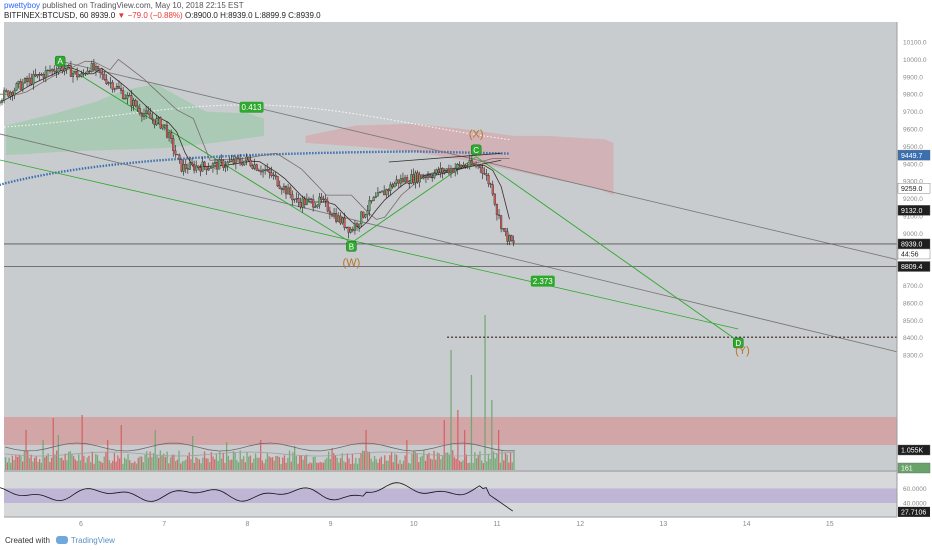 The height and width of the screenshot is (550, 932). Describe the element at coordinates (22, 5) in the screenshot. I see `author-link: pwettyboy` at that location.